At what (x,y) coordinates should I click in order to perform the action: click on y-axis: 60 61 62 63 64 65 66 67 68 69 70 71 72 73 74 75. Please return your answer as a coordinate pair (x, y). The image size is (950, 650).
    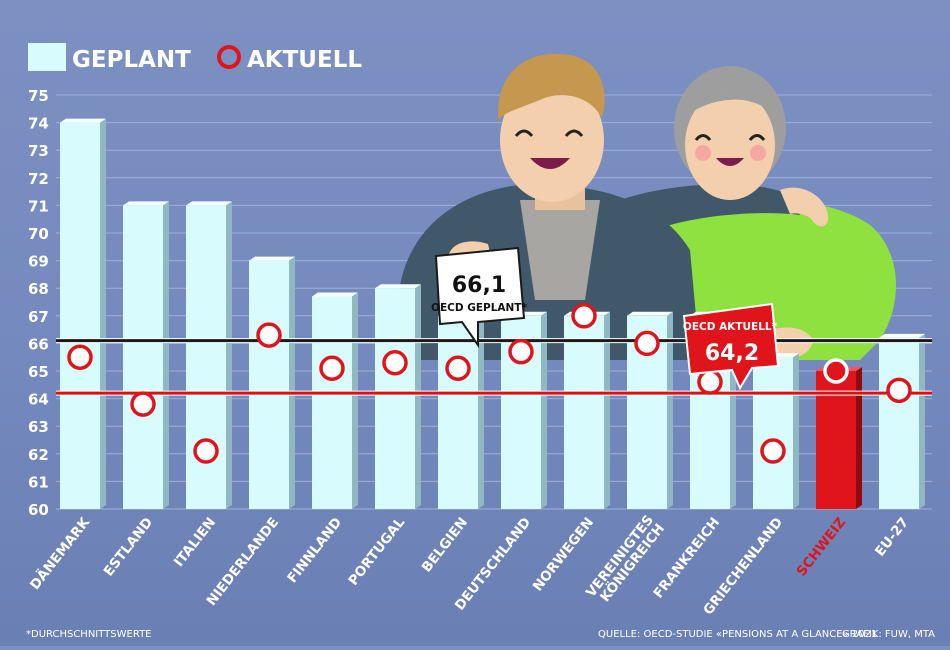
    Looking at the image, I should click on (38, 303).